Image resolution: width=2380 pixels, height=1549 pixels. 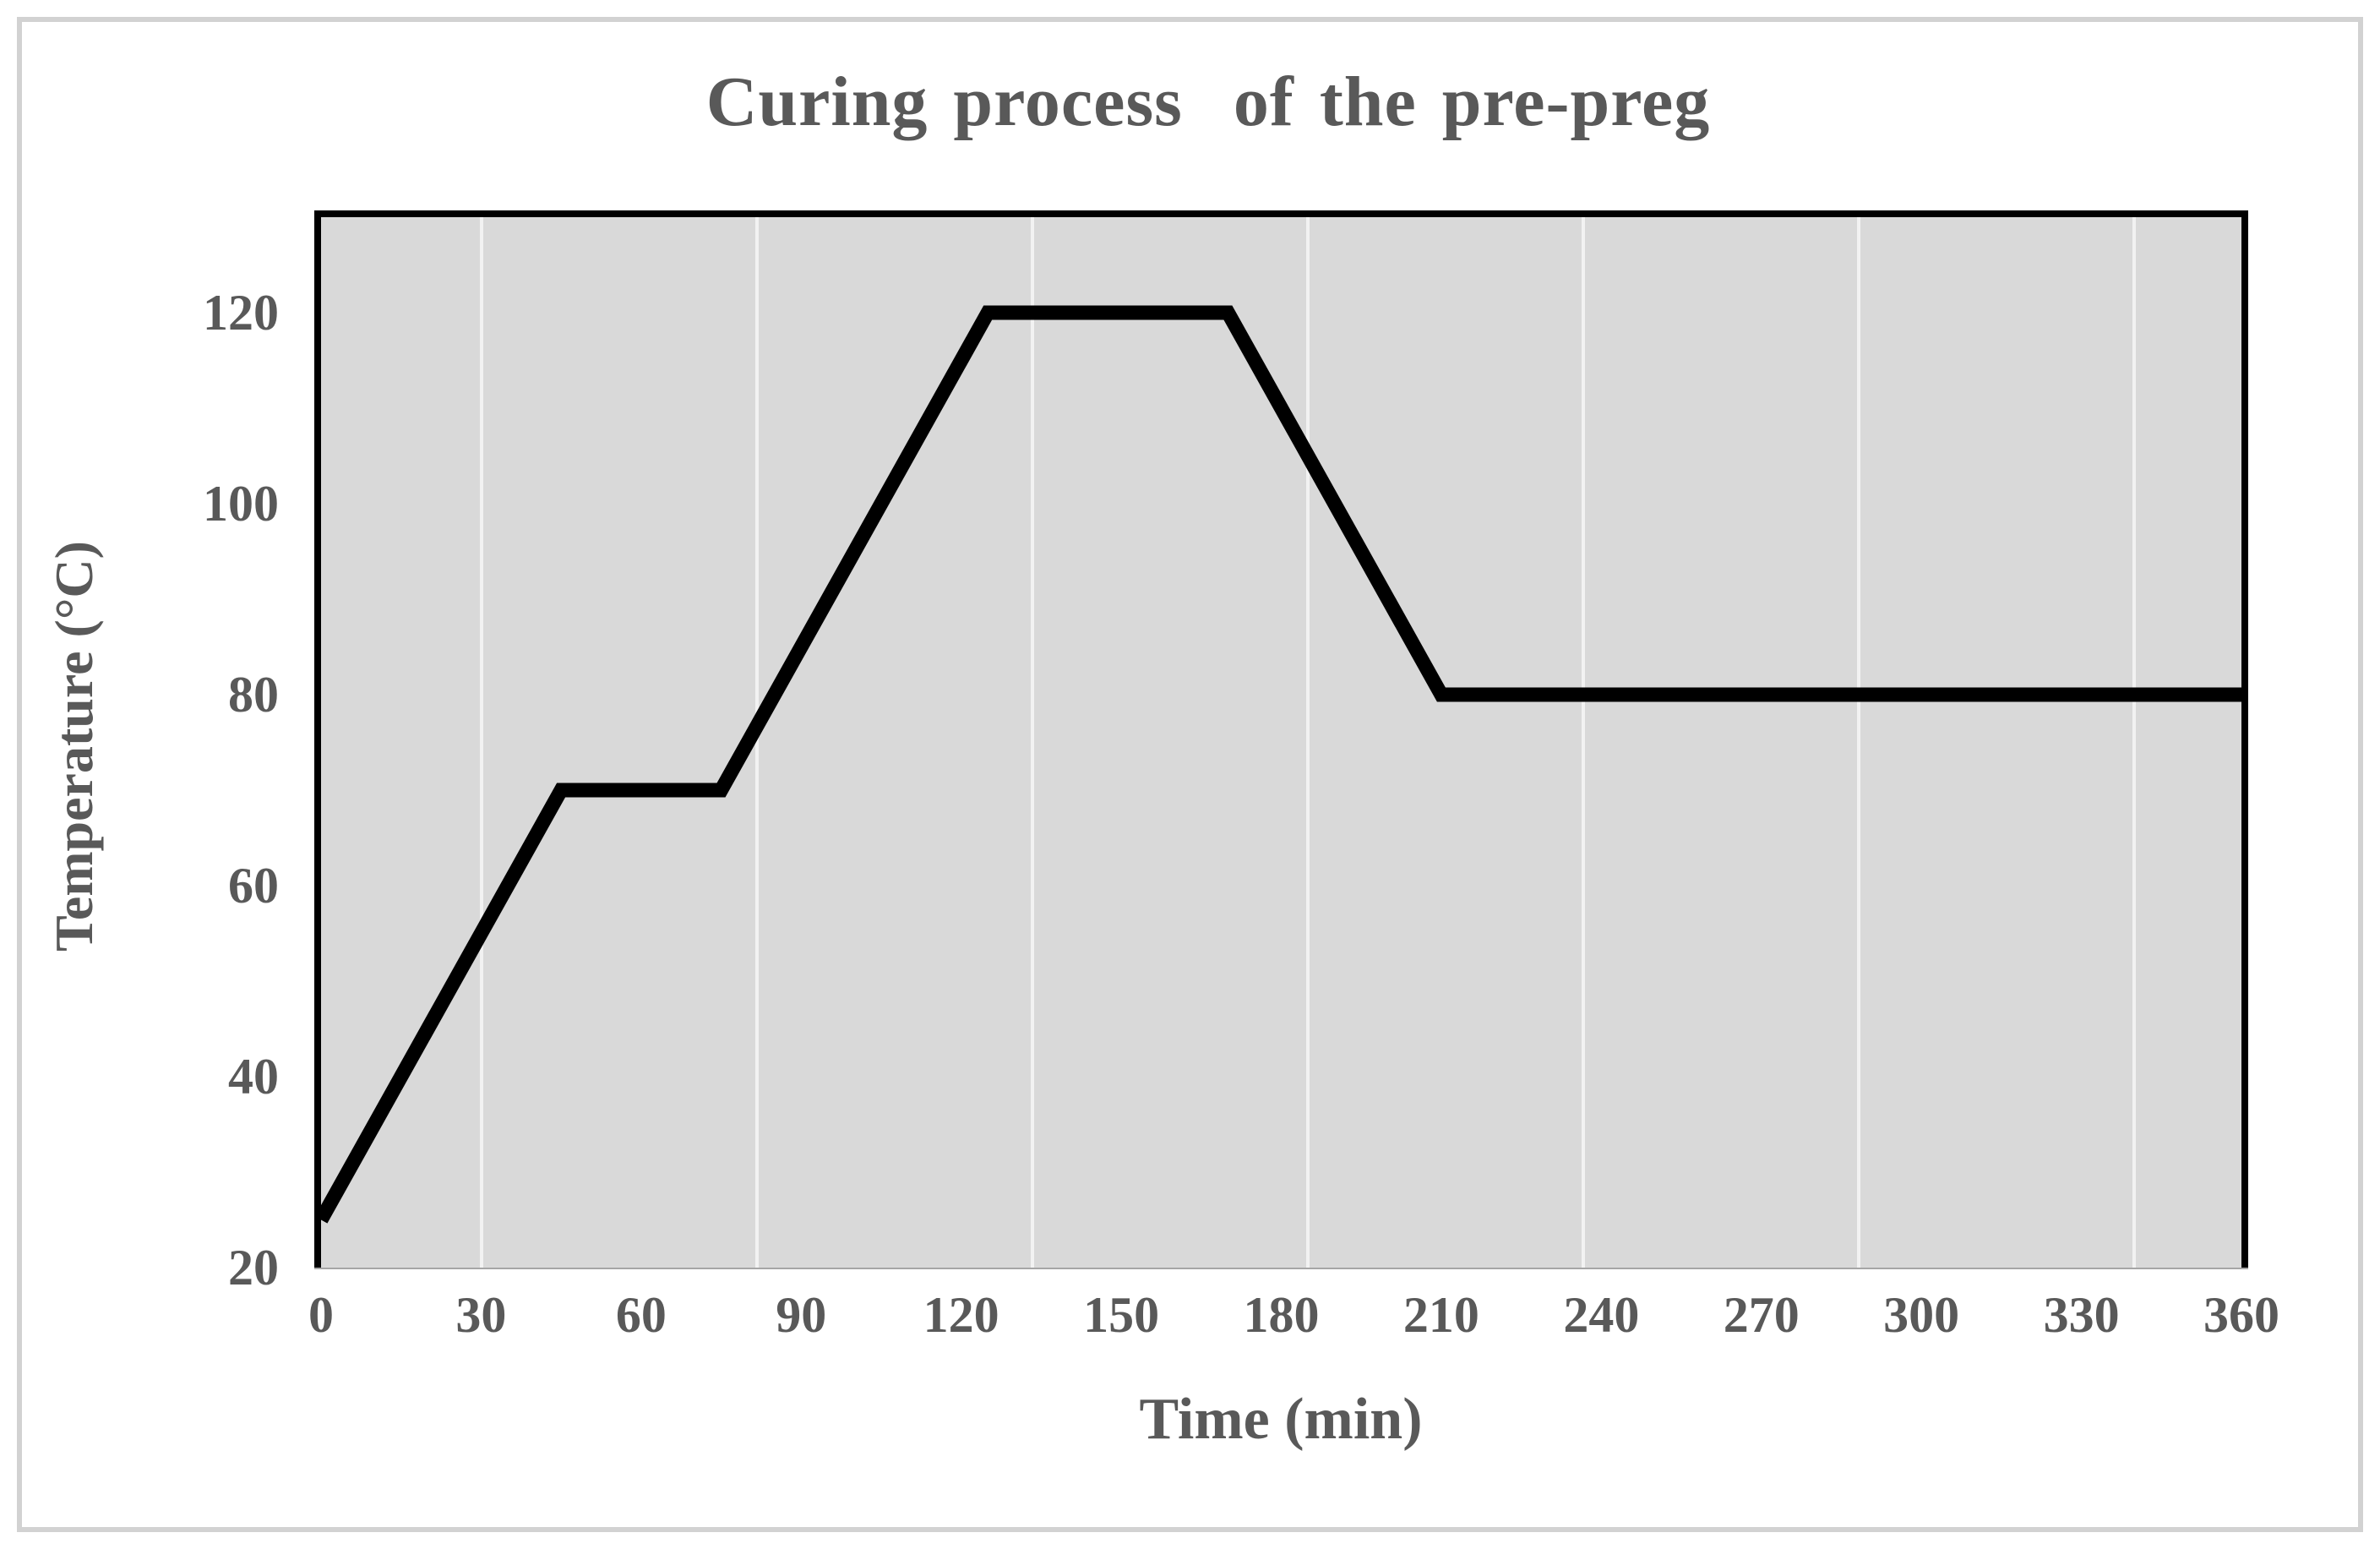 I want to click on x-tick-label: 270, so click(x=1761, y=1315).